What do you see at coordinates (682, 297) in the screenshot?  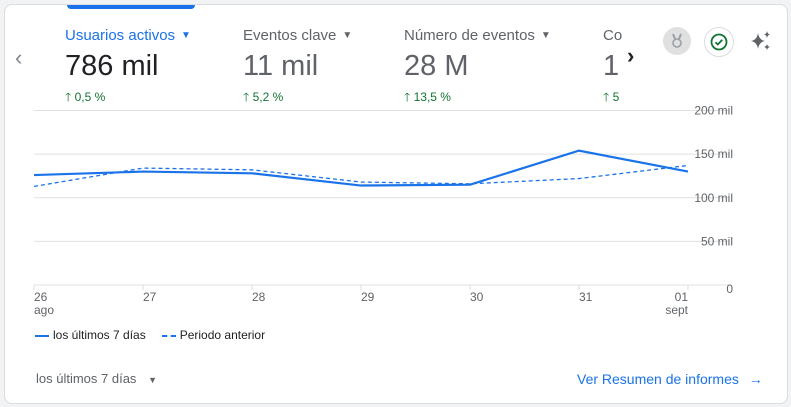 I see `x-tick-label: 01` at bounding box center [682, 297].